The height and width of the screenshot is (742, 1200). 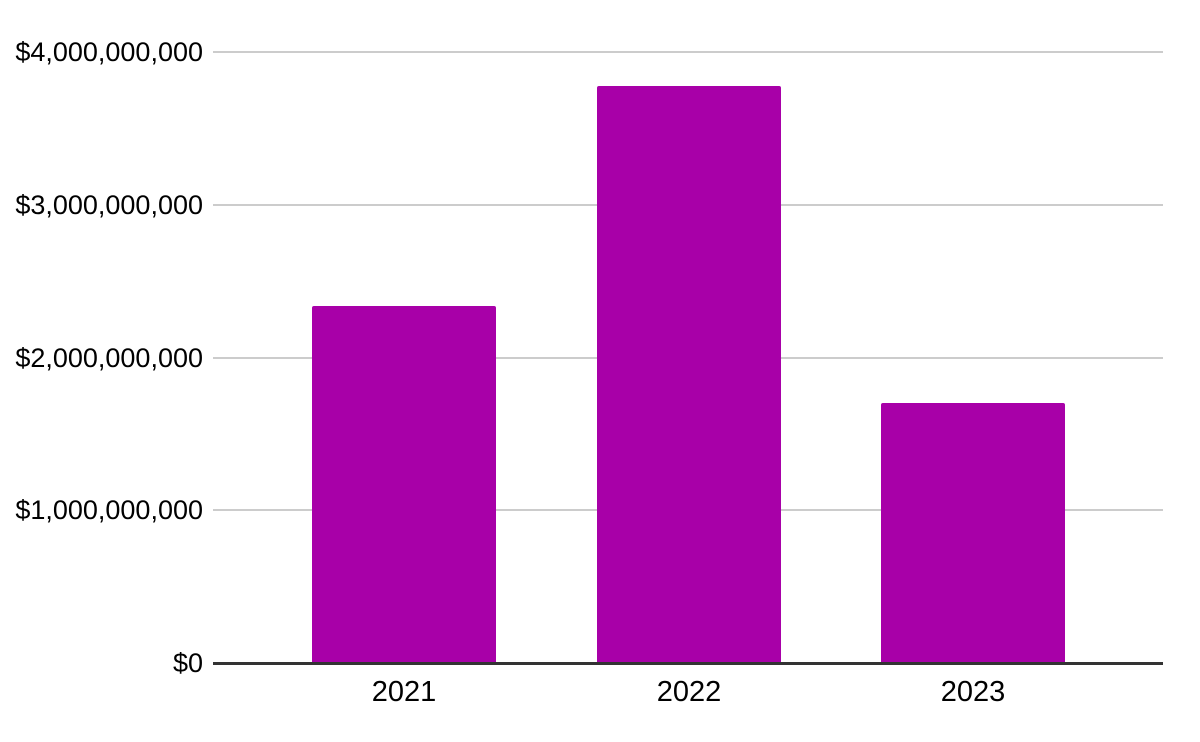 What do you see at coordinates (404, 692) in the screenshot?
I see `x-axis-tick-label: 2021` at bounding box center [404, 692].